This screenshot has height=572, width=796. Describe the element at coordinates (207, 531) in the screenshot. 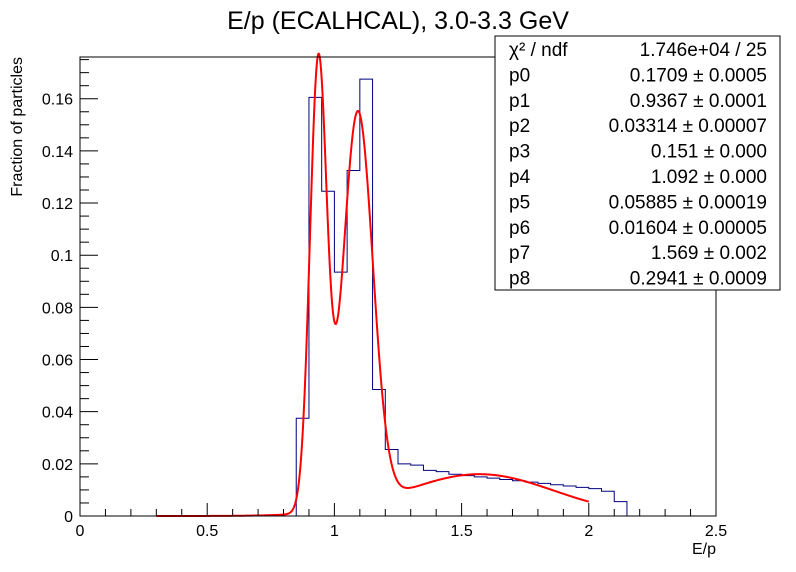

I see `x-tick-label: 0.5` at that location.